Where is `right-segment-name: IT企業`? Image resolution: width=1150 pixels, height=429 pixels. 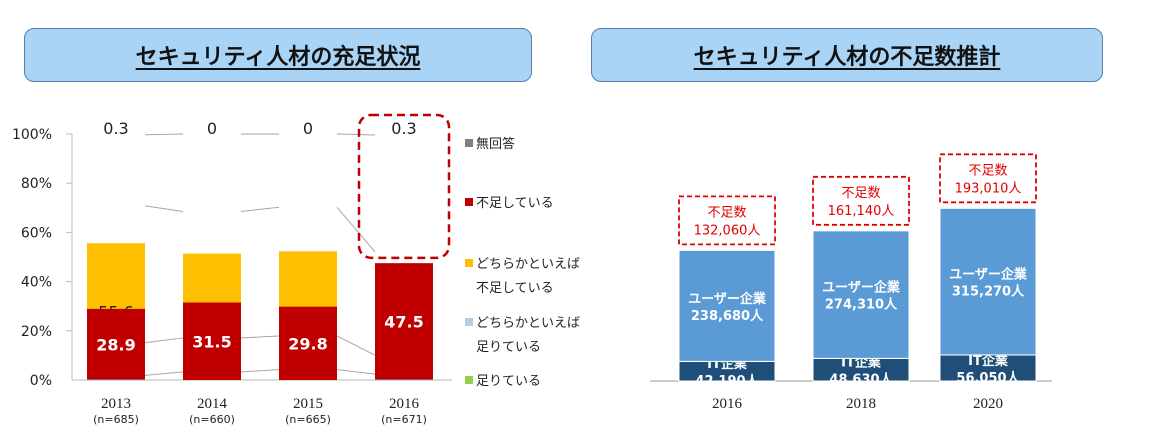
right-segment-name: IT企業 is located at coordinates (988, 361).